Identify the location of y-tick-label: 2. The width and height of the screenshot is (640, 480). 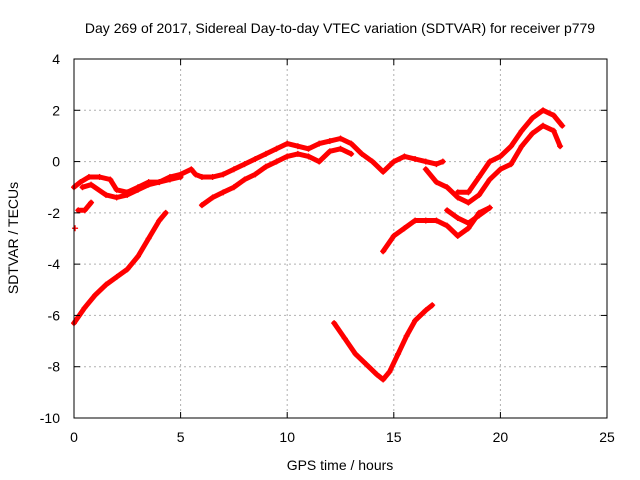
(56, 110).